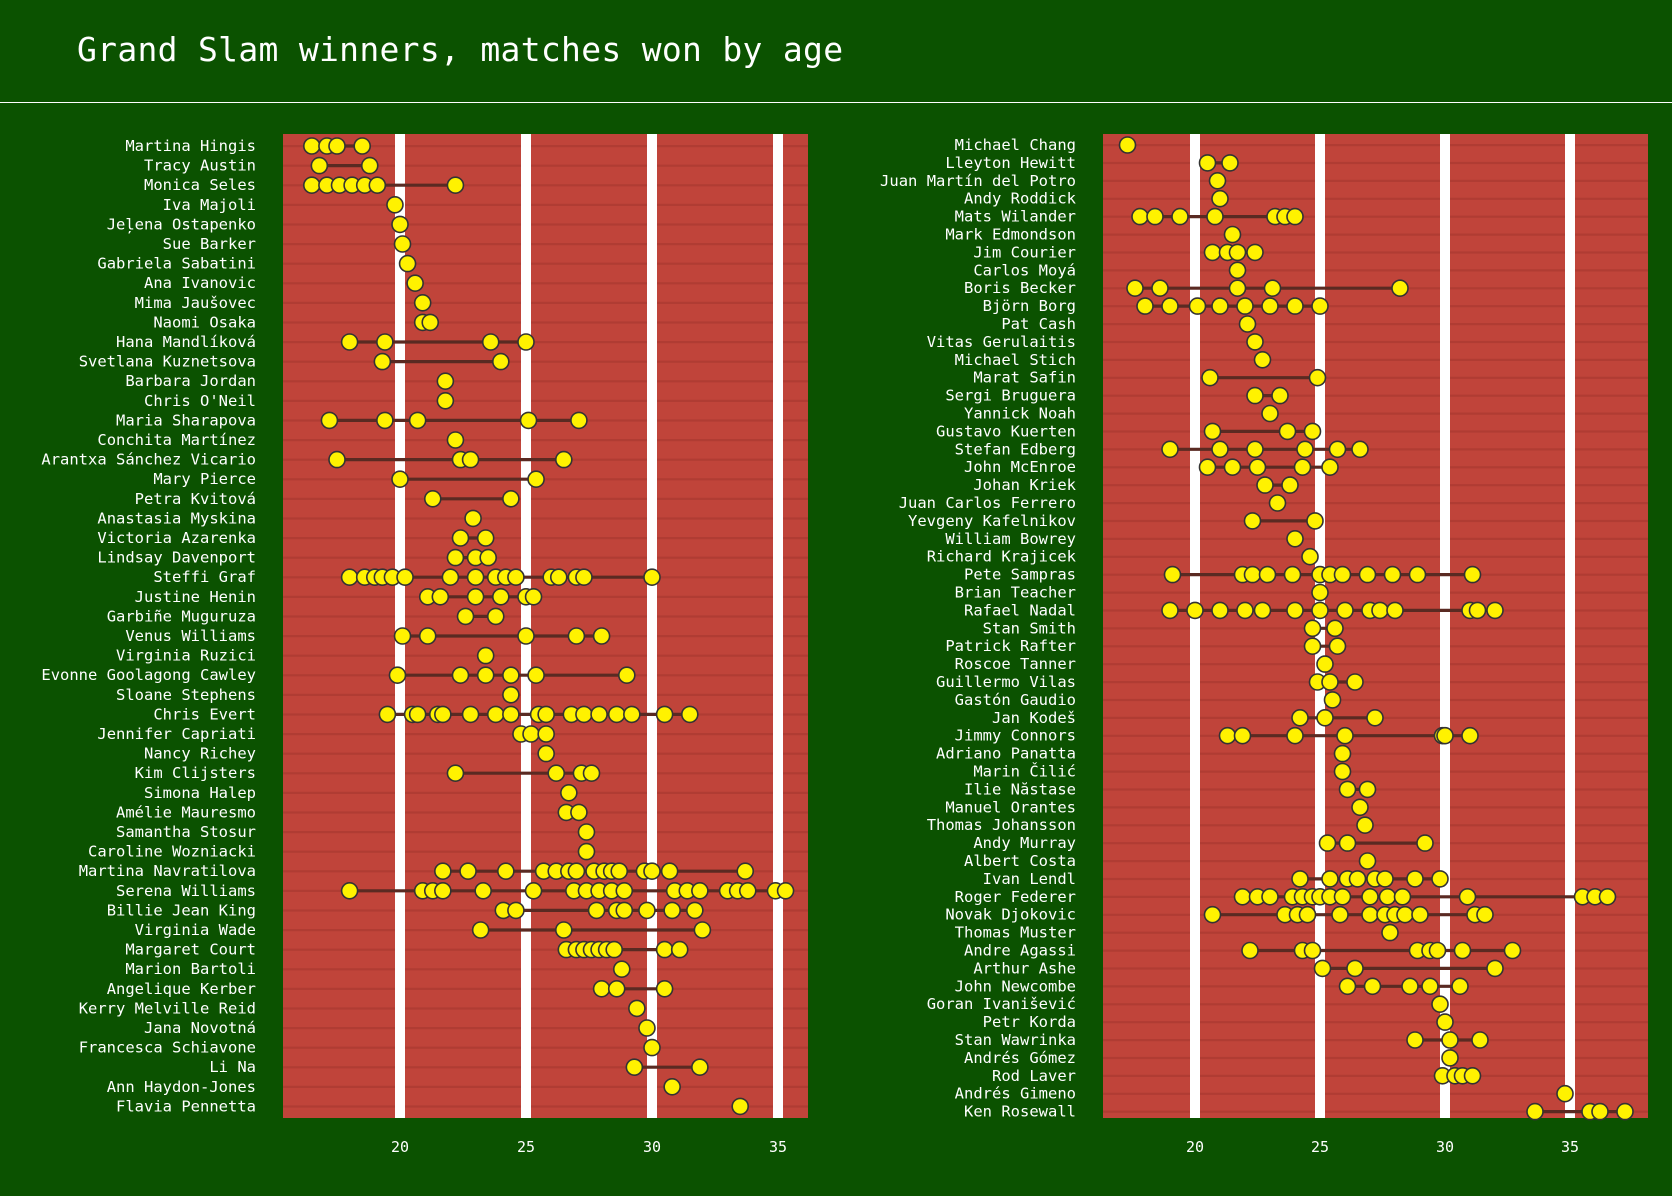  Describe the element at coordinates (307, 460) in the screenshot. I see `player-row: Arantxa Sánchez Vicario` at that location.